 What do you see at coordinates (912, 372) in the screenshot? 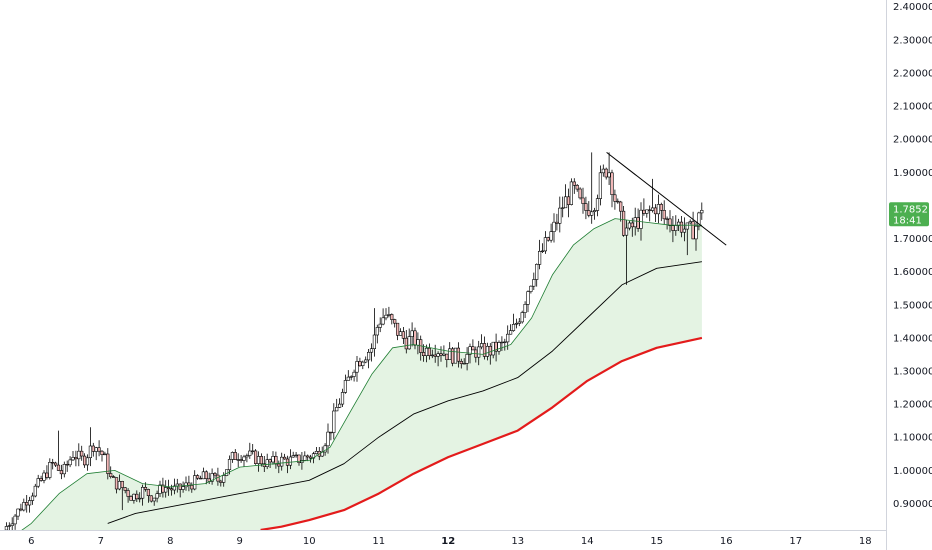
I see `y-tick-label: 1.30000` at bounding box center [912, 372].